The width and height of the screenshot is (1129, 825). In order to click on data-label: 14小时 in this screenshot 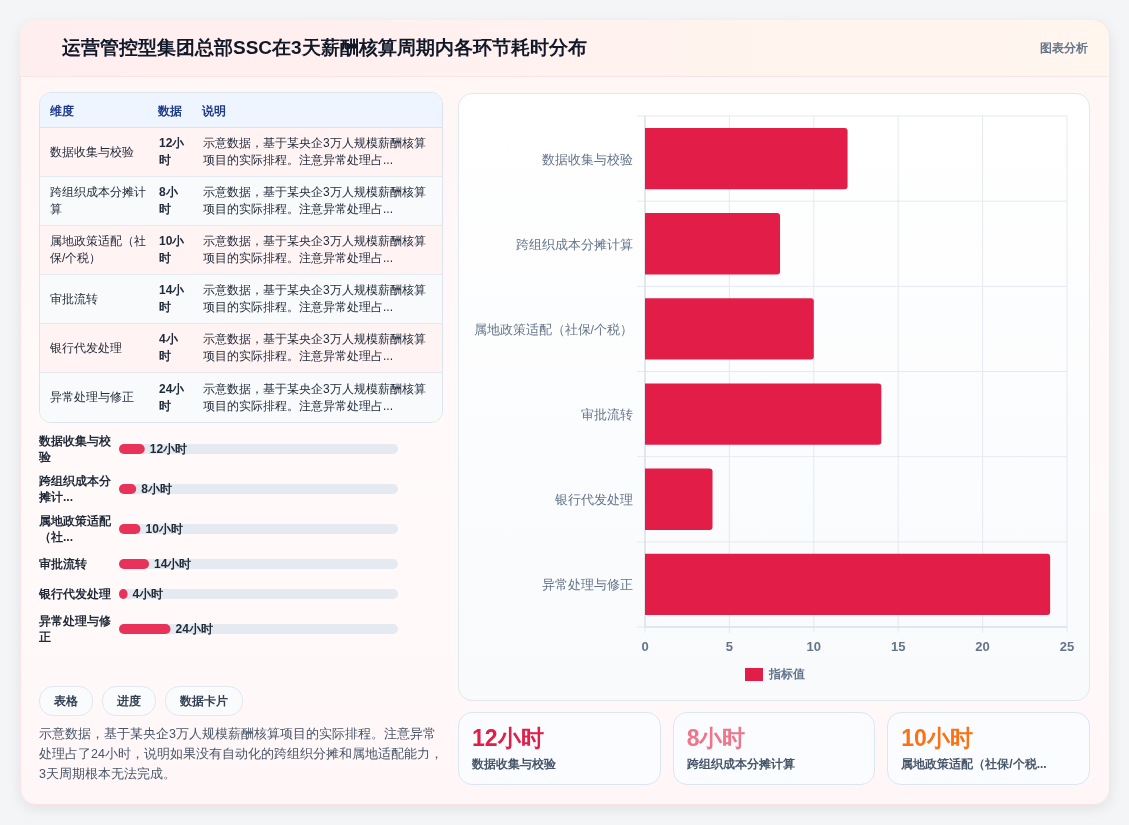, I will do `click(173, 564)`.